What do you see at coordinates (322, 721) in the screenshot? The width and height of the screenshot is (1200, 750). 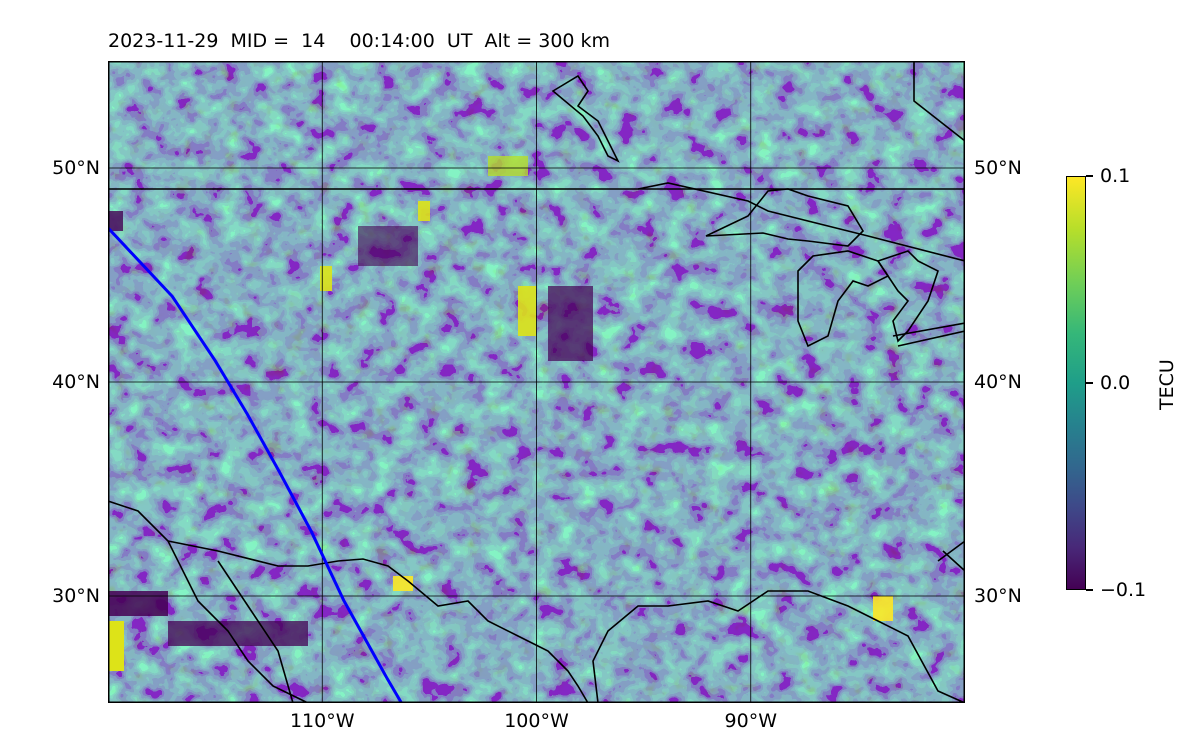 I see `lon-tick-label: 110°W` at bounding box center [322, 721].